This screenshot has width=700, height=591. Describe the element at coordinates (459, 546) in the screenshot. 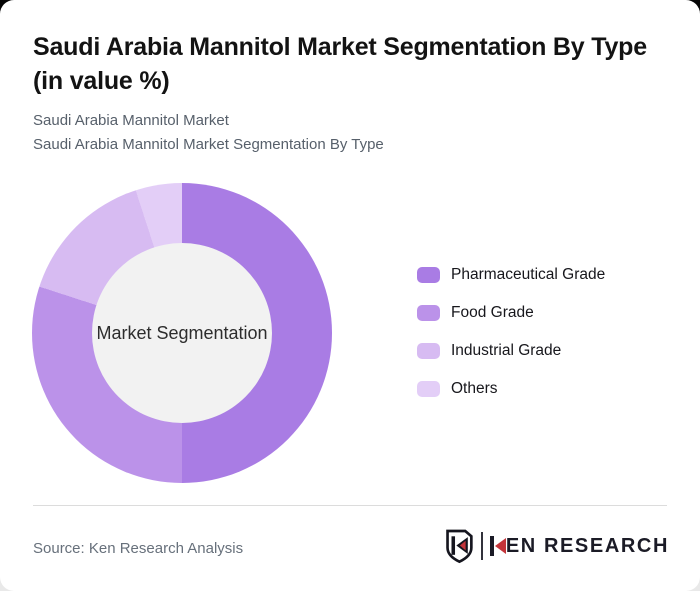

I see `ken-research-shield-icon` at that location.